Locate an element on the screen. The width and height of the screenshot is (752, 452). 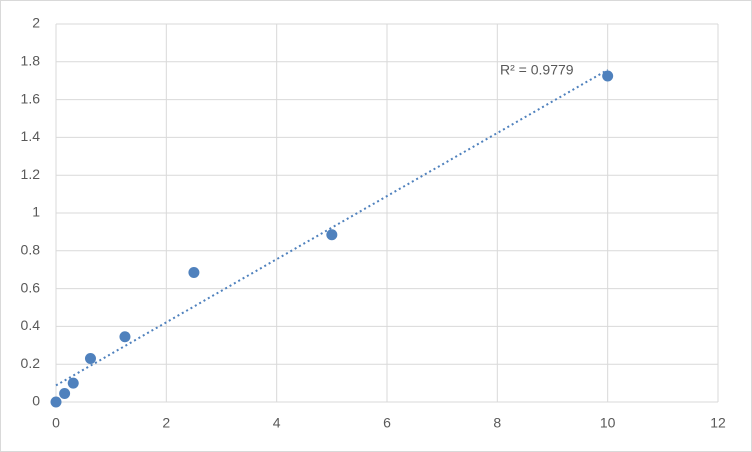
x-tick-label: 2 is located at coordinates (166, 423).